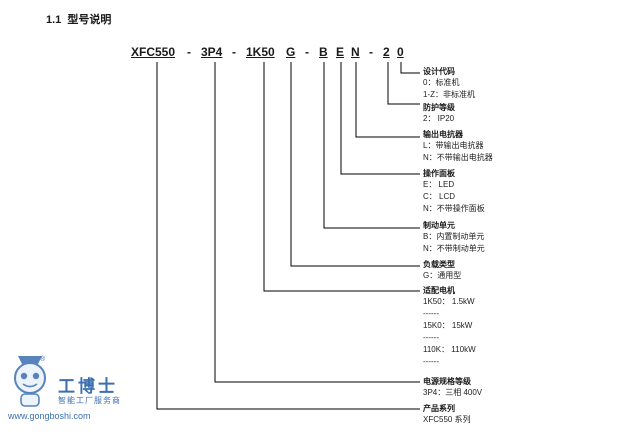 The width and height of the screenshot is (632, 438). I want to click on field-title: 电源规格等级, so click(447, 381).